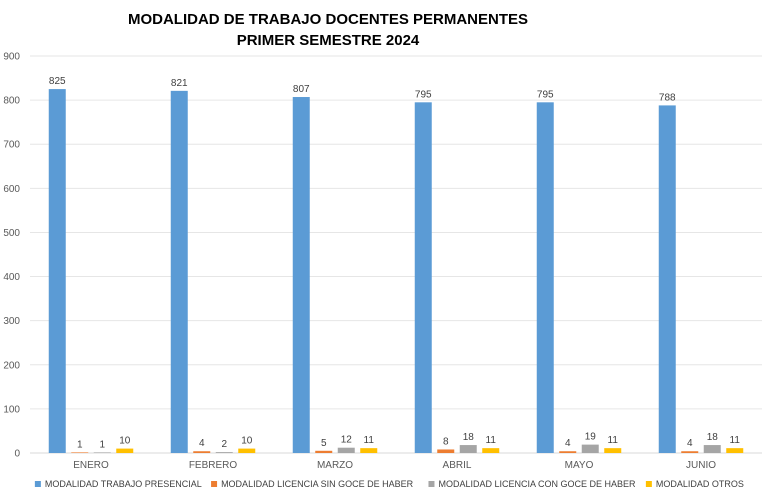 Image resolution: width=768 pixels, height=497 pixels. I want to click on data-label: 825, so click(57, 81).